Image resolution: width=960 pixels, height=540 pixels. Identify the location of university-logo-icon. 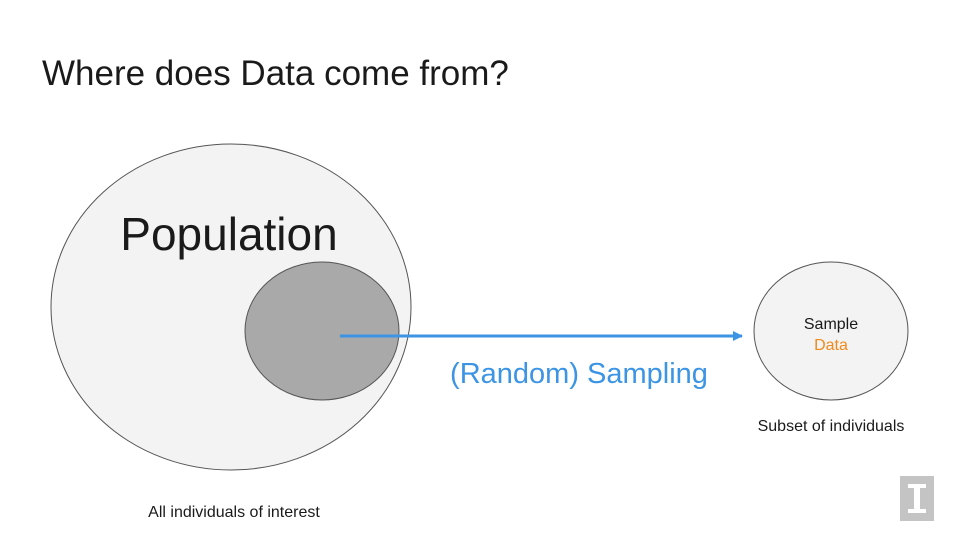
(917, 498).